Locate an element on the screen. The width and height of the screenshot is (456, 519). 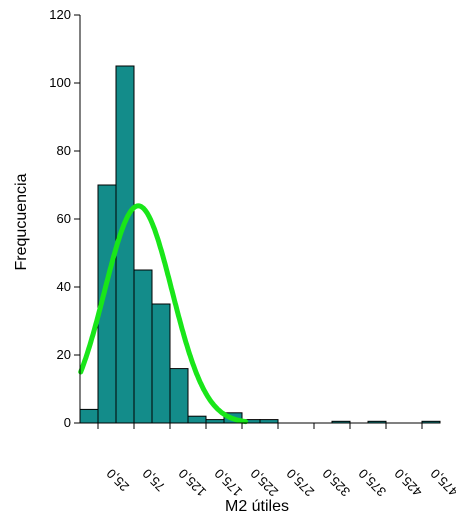
y-tick-label: 40 is located at coordinates (64, 286).